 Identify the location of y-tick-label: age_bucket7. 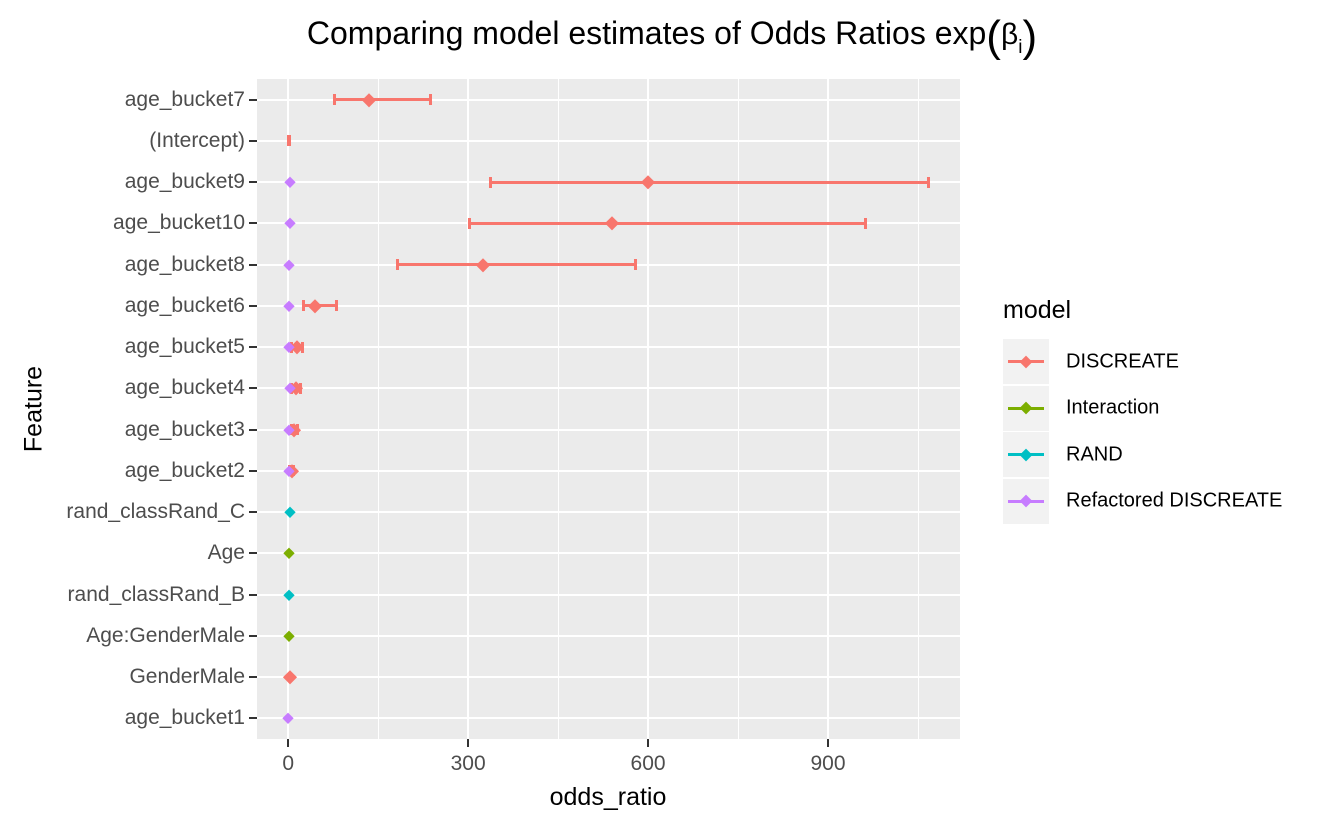
(184, 99).